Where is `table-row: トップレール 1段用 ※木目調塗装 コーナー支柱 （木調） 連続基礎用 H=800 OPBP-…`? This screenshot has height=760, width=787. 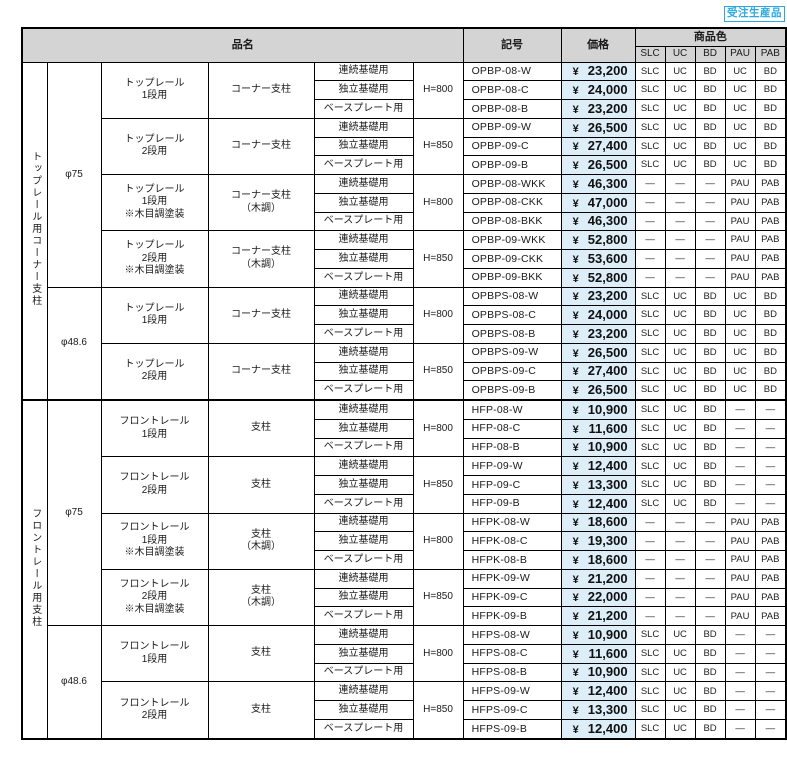
table-row: トップレール 1段用 ※木目調塗装 コーナー支柱 （木調） 連続基礎用 H=800 OPBP-… is located at coordinates (404, 202).